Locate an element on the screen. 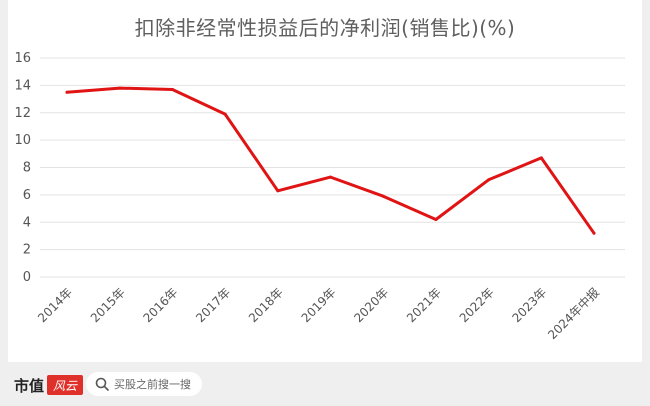  footer-bar: 市值 风云 买股之前搜一搜 is located at coordinates (325, 386).